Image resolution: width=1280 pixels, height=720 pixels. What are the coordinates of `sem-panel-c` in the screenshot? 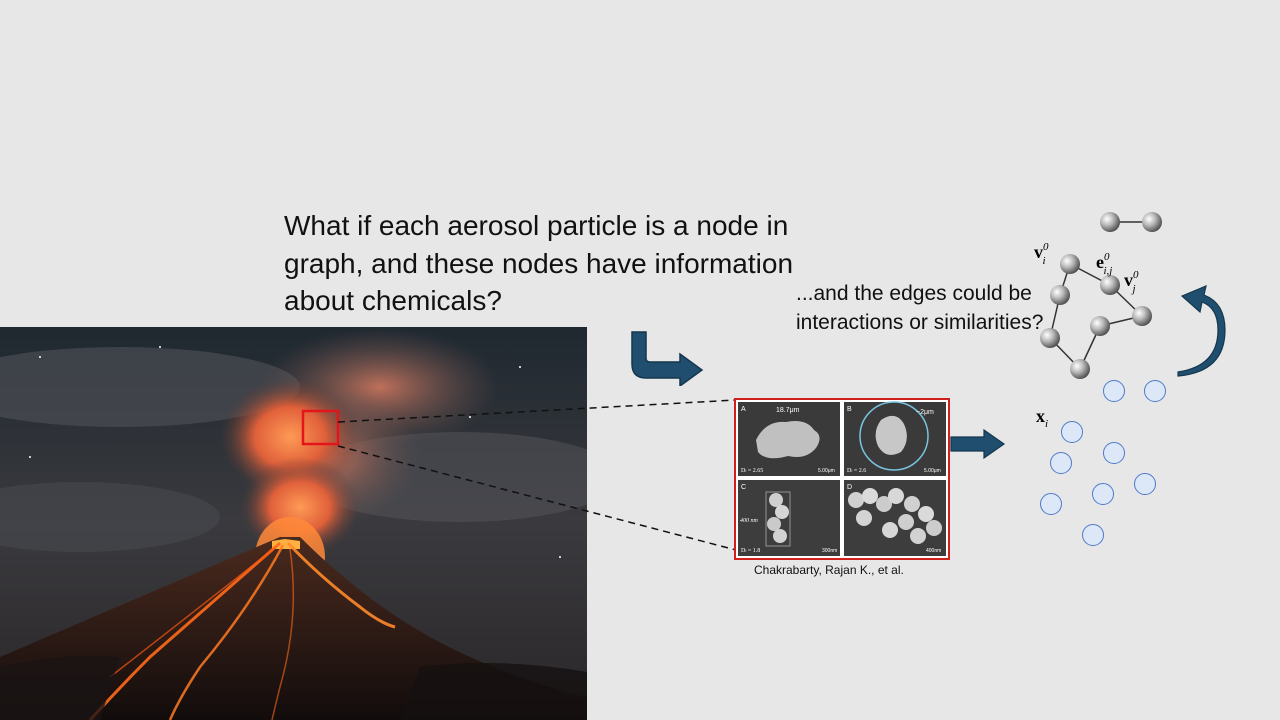 It's located at (789, 518).